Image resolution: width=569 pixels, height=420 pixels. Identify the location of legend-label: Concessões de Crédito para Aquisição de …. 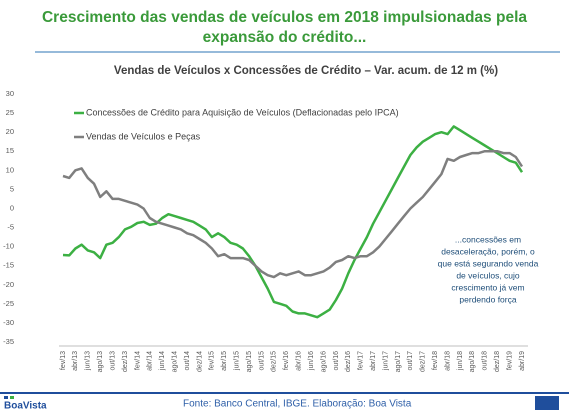
(242, 112).